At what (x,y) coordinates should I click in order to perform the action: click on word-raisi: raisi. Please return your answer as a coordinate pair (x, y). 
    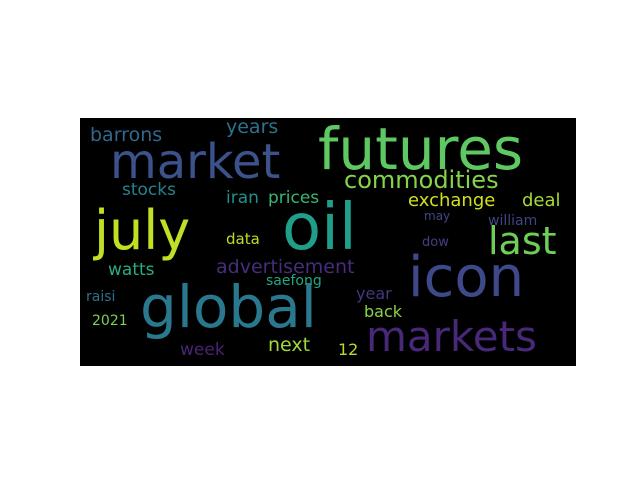
    Looking at the image, I should click on (101, 297).